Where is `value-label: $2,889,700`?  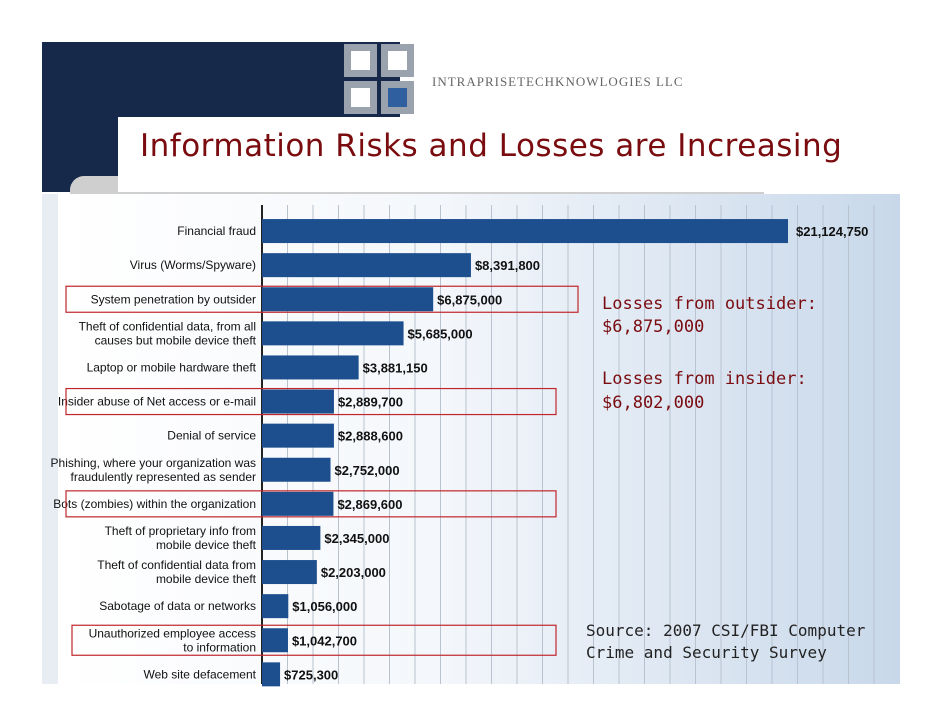
value-label: $2,889,700 is located at coordinates (370, 402).